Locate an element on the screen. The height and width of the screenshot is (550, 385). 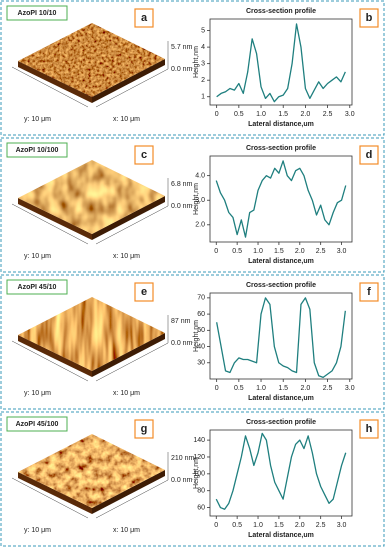
panel-letter: d is located at coordinates (369, 155).